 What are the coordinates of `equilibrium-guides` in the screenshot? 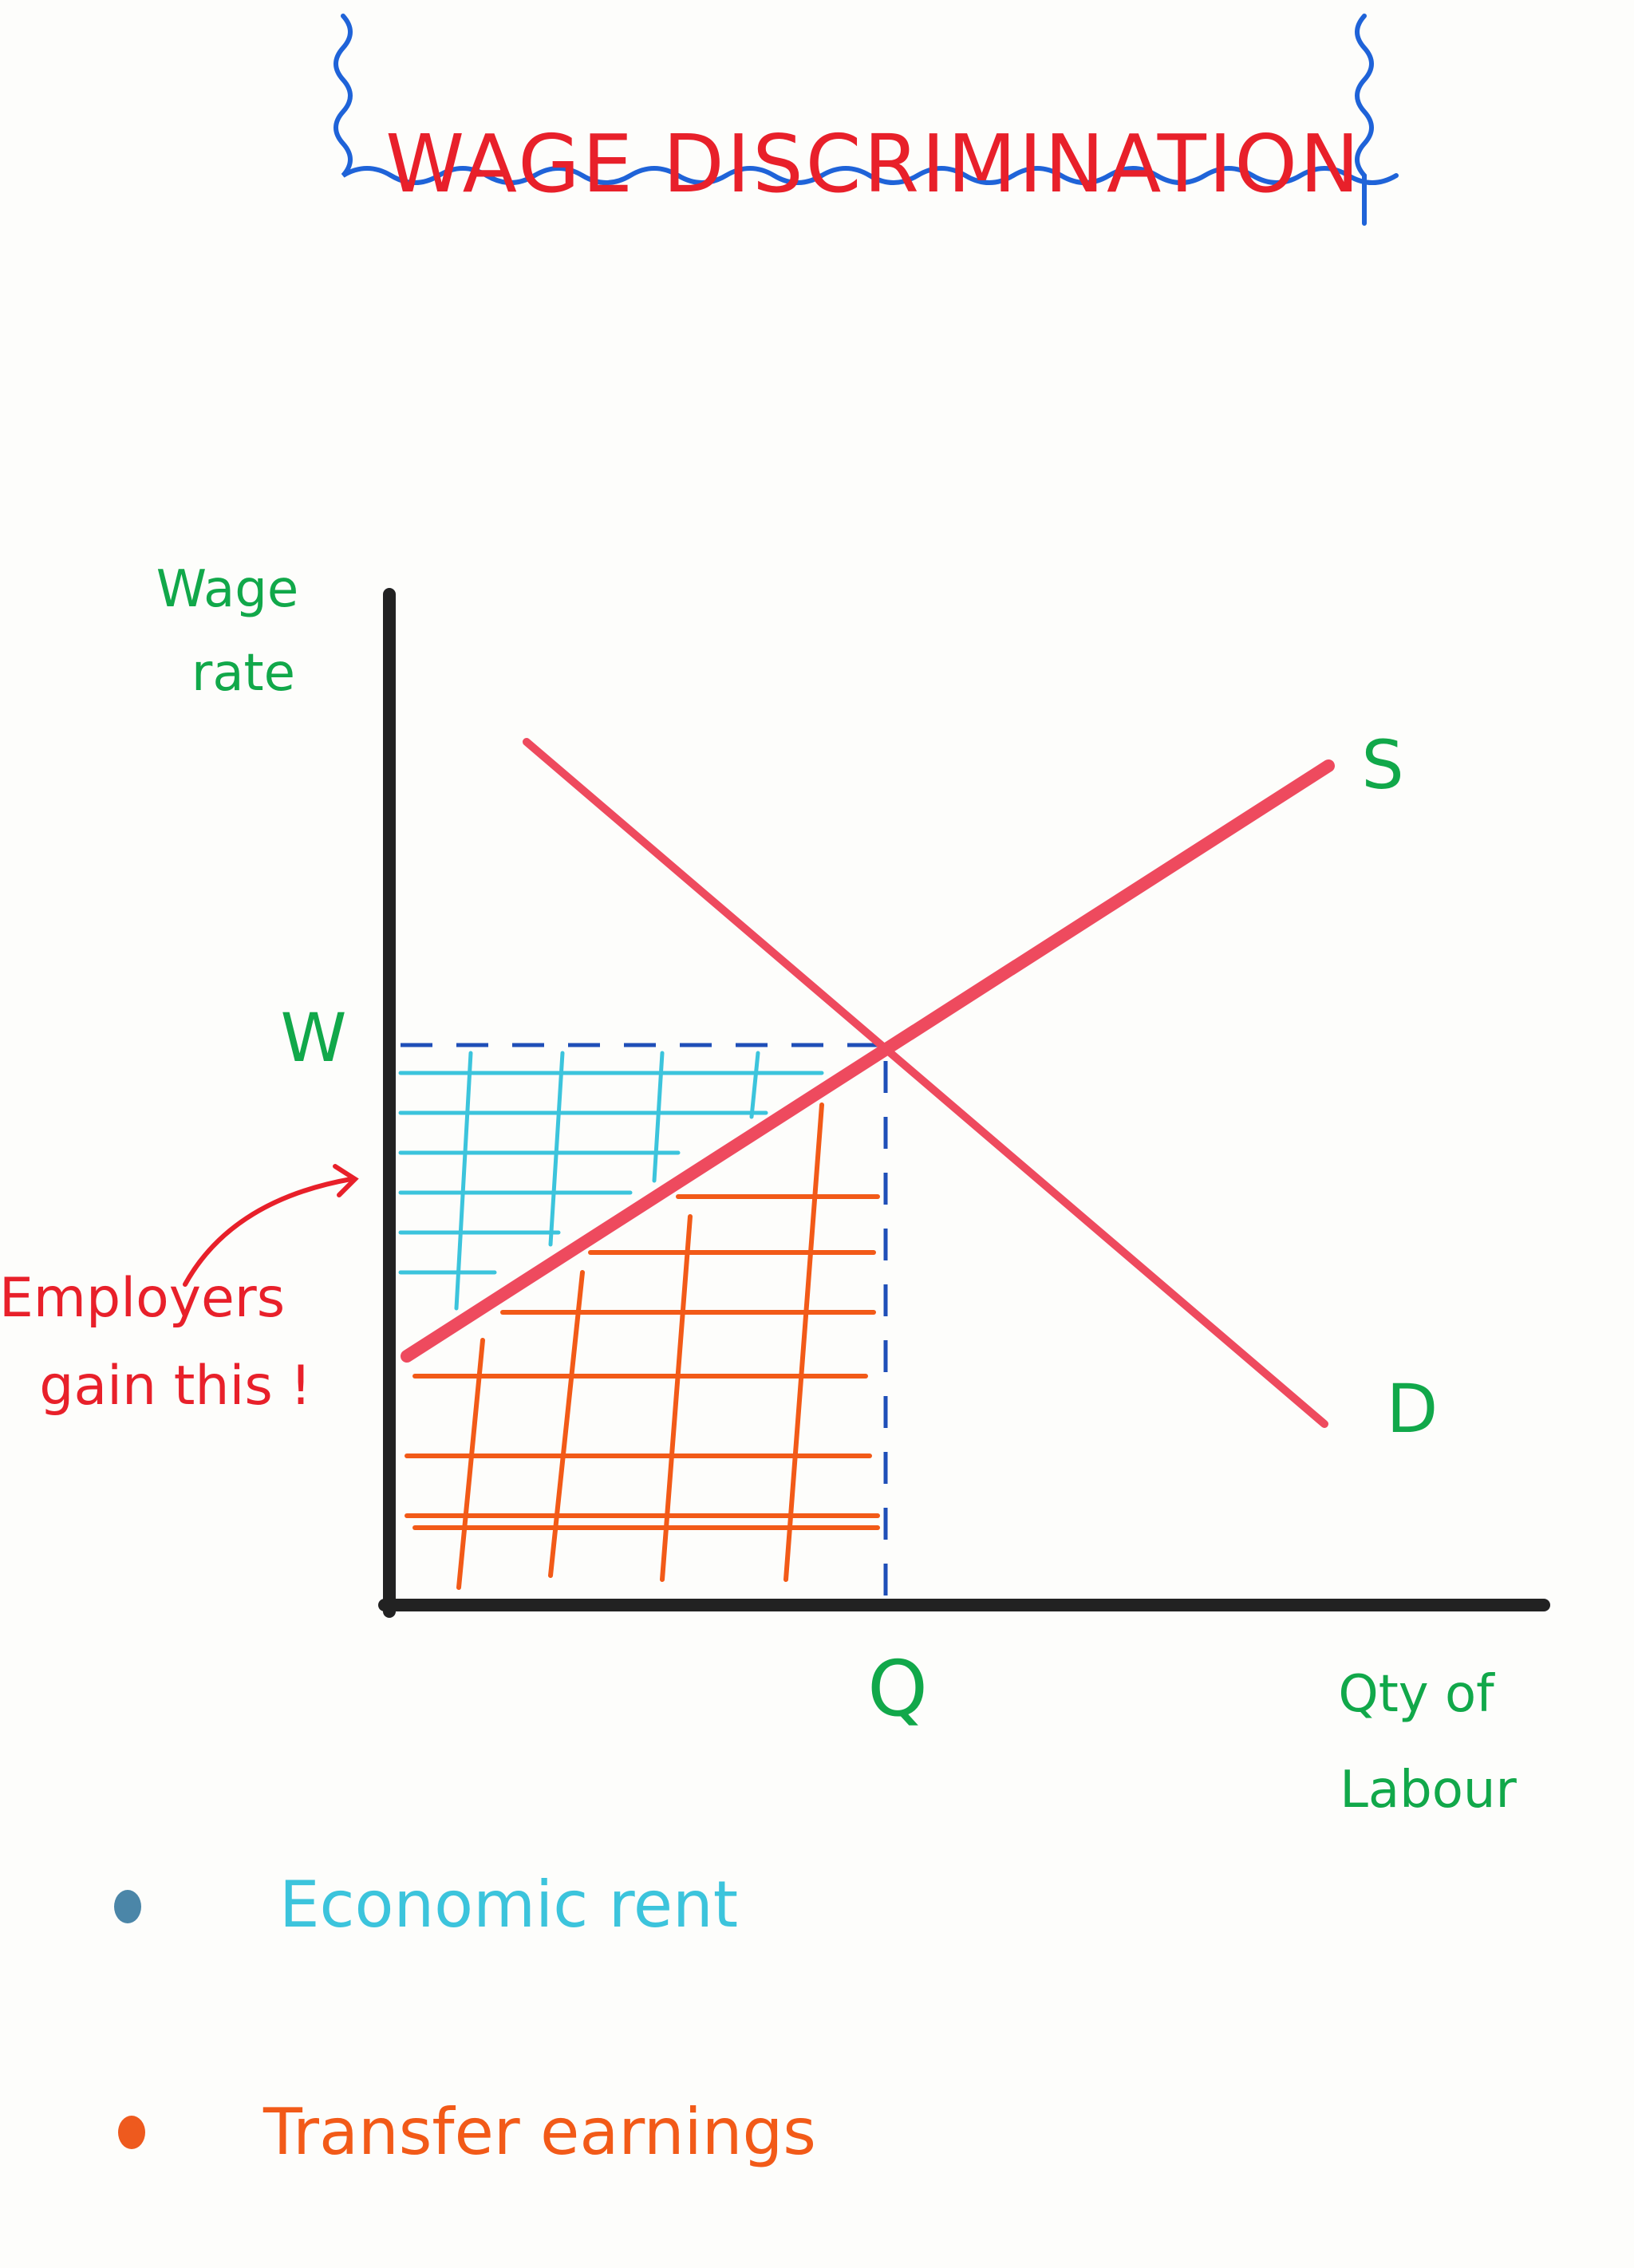 It's located at (644, 1319).